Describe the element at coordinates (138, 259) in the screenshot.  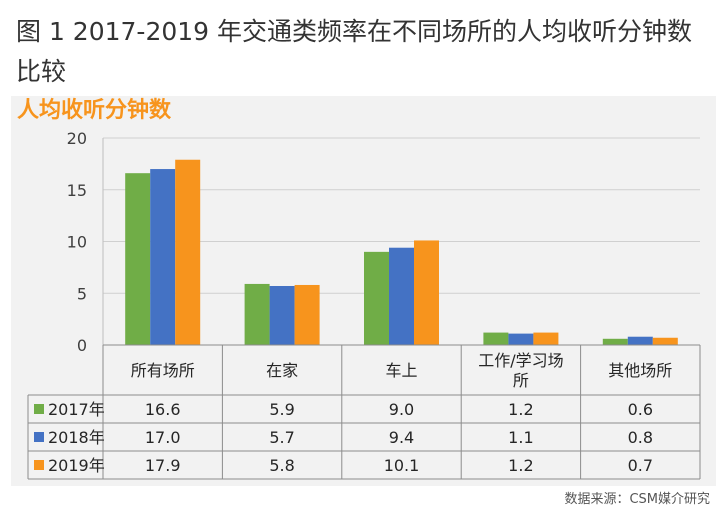
I see `bar-2017年-所有场所` at that location.